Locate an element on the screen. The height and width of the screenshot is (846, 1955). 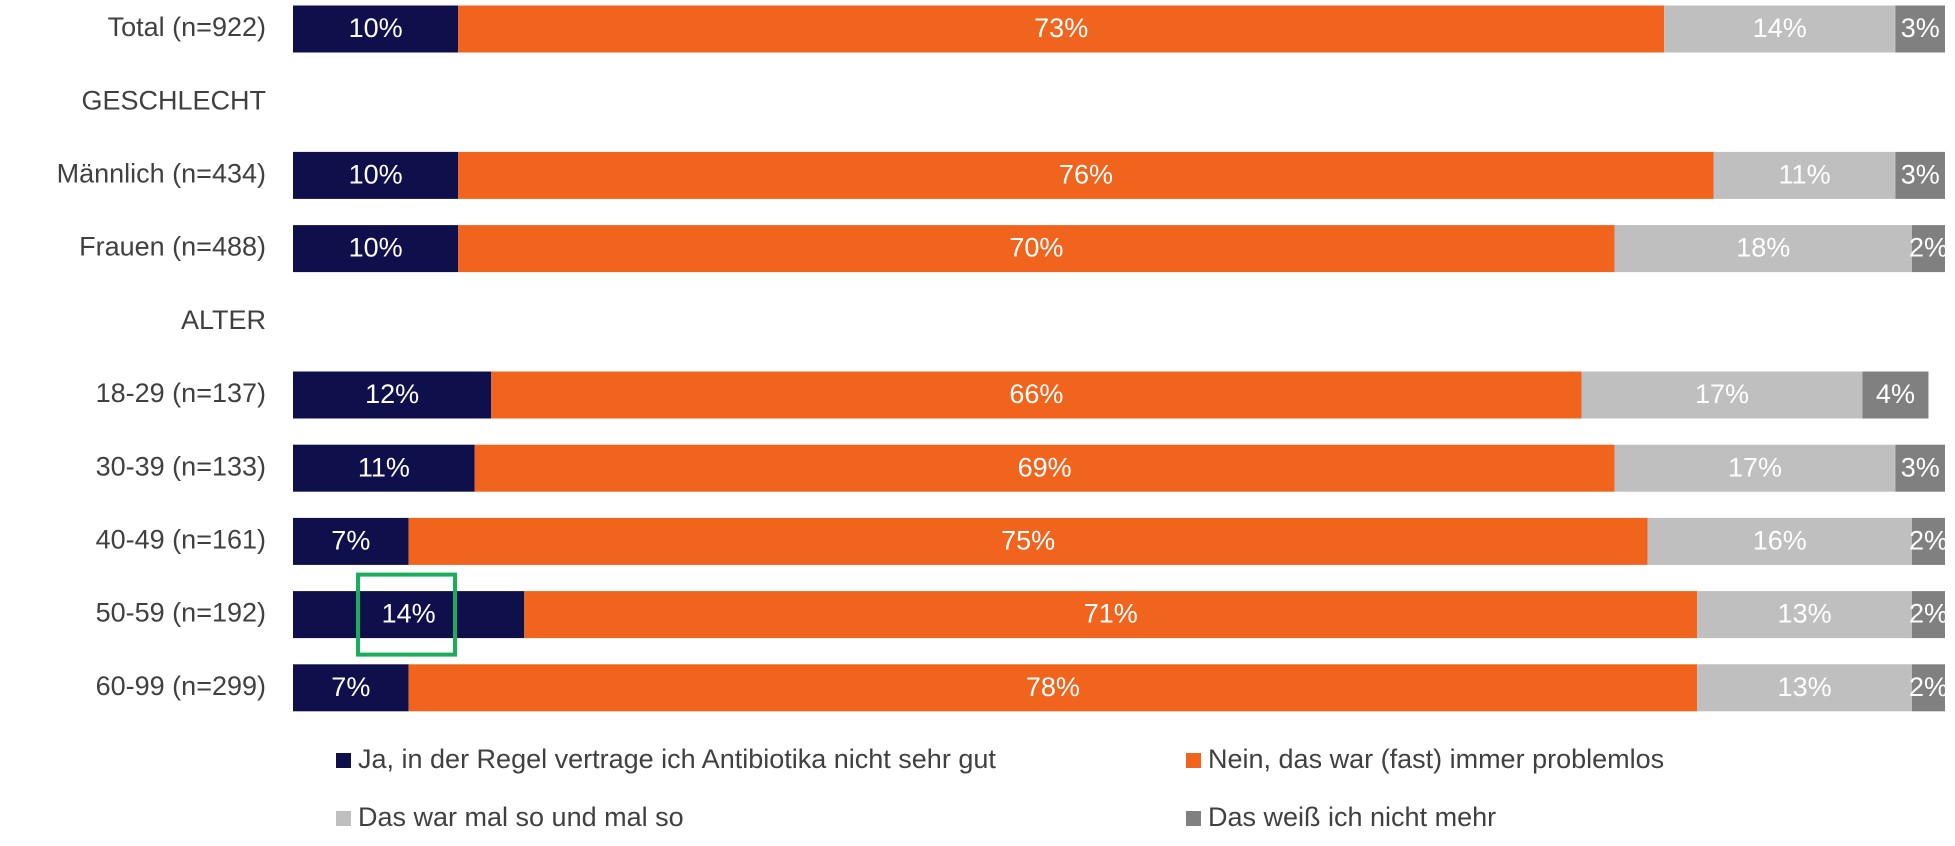
highlight-box is located at coordinates (406, 614).